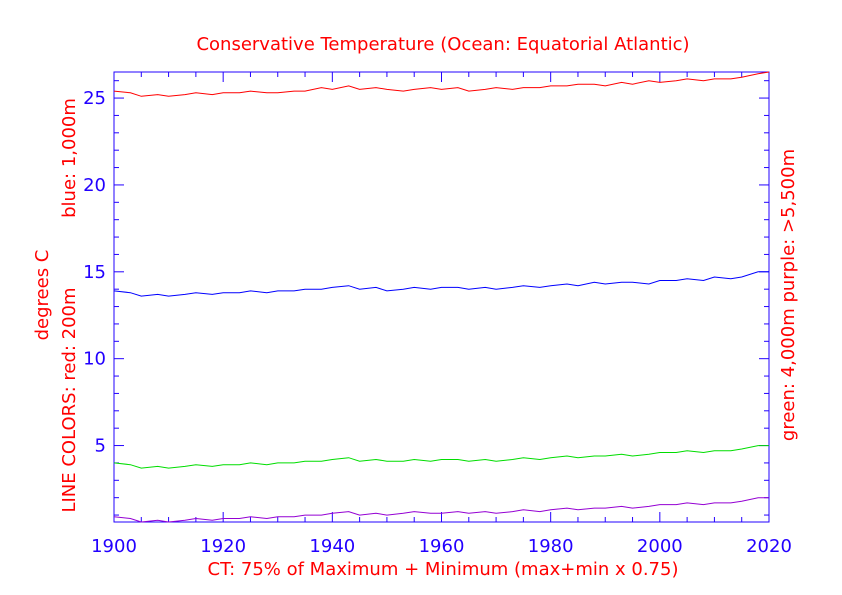 The height and width of the screenshot is (595, 842). I want to click on series-line-purple, so click(441, 510).